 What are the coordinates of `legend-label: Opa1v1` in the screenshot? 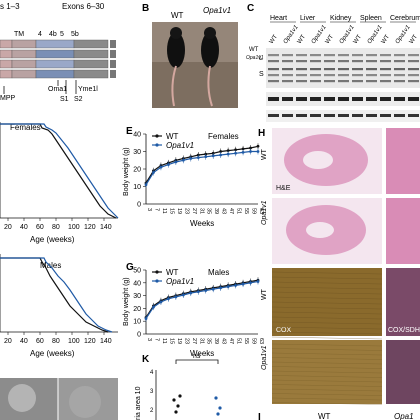 It's located at (180, 281).